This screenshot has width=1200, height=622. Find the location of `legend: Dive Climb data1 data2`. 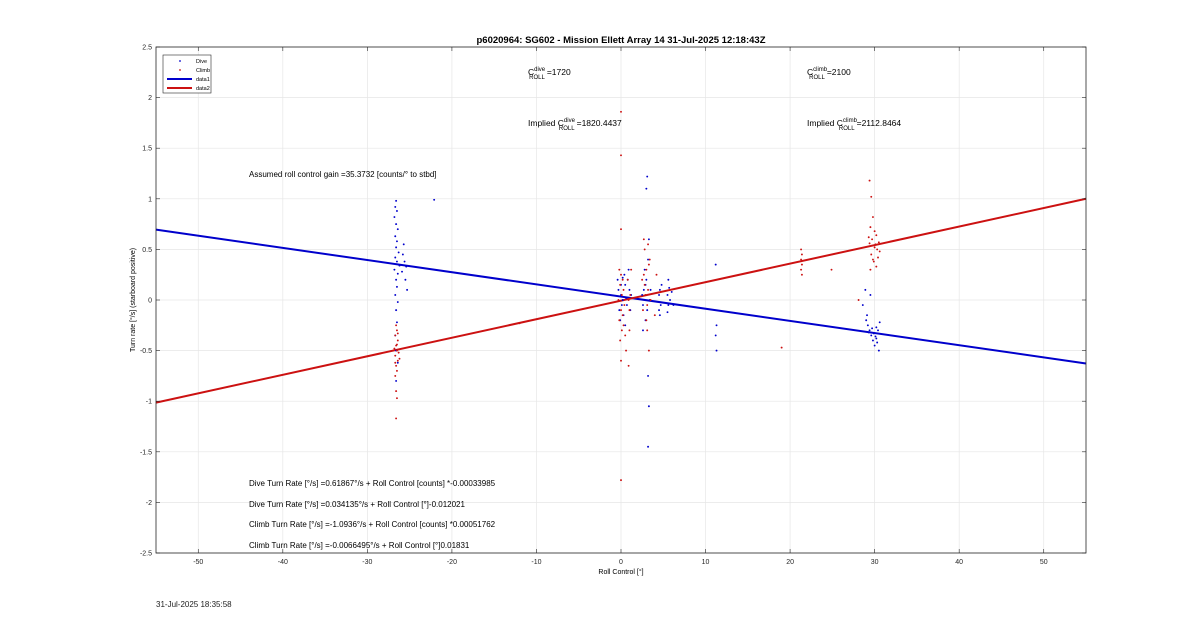

legend: Dive Climb data1 data2 is located at coordinates (187, 74).